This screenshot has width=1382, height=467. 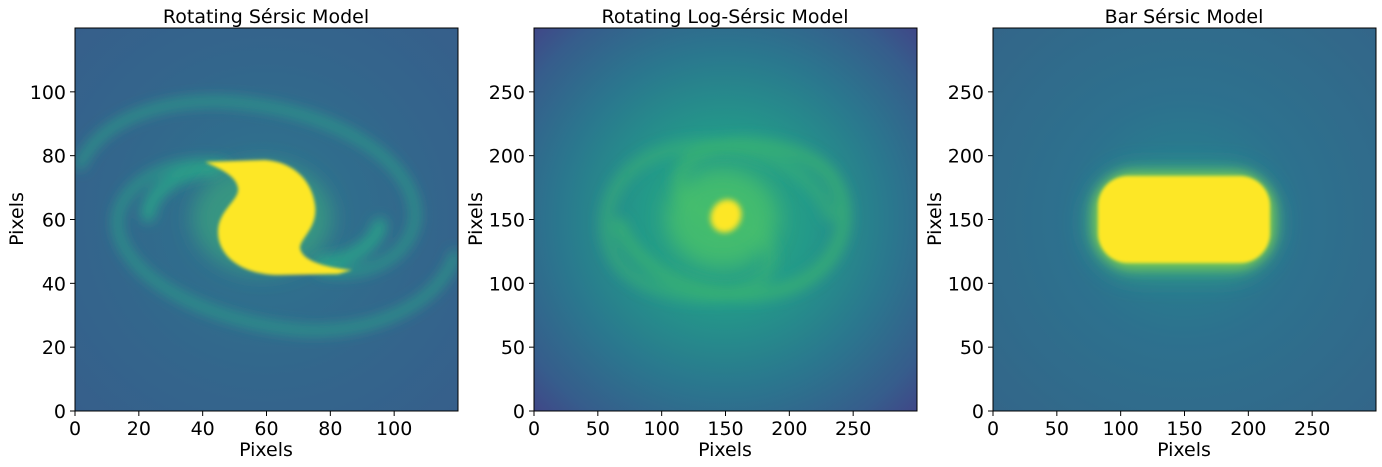 What do you see at coordinates (54, 221) in the screenshot?
I see `y-tick-label: 60` at bounding box center [54, 221].